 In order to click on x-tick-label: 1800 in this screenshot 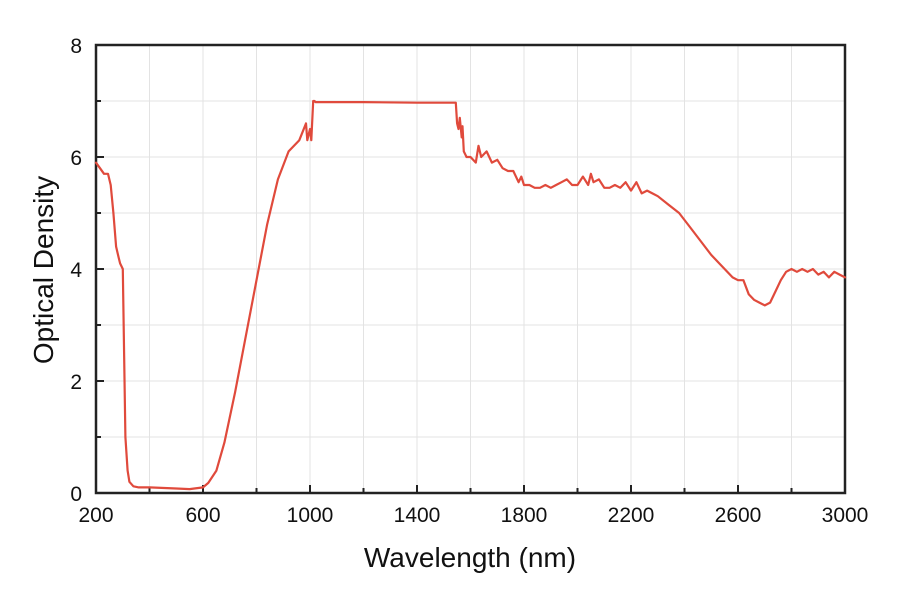, I will do `click(524, 515)`.